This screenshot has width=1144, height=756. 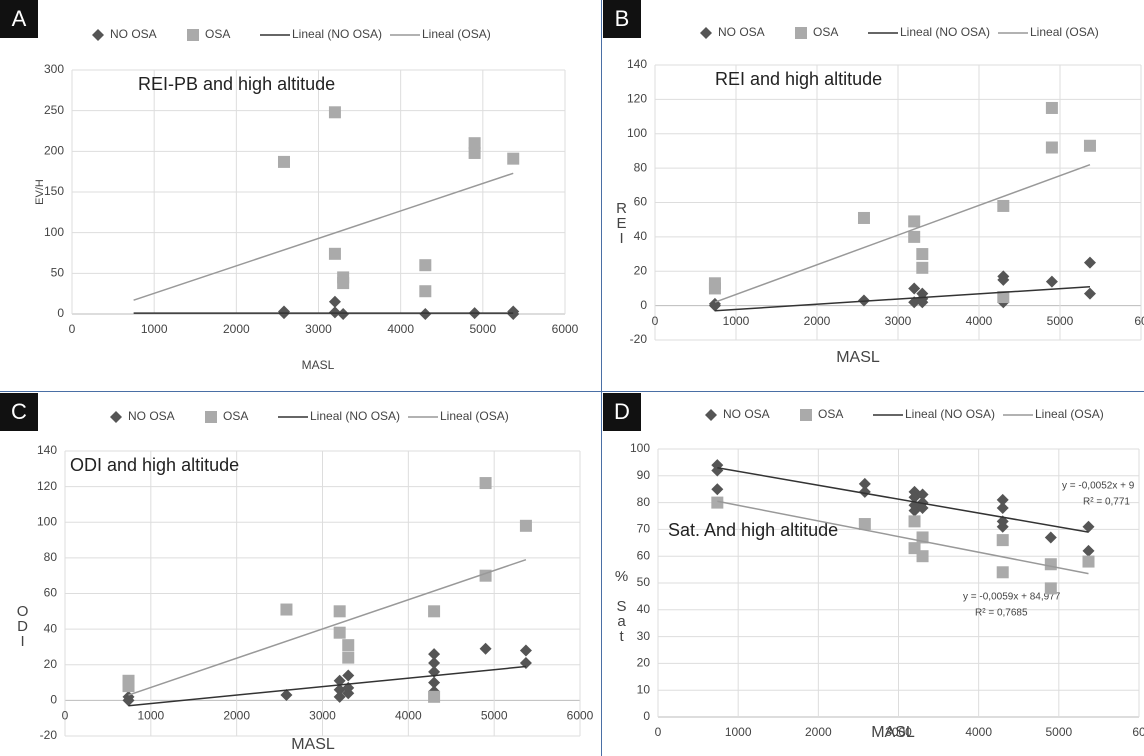 What do you see at coordinates (950, 414) in the screenshot?
I see `legend-label: Lineal (NO OSA)` at bounding box center [950, 414].